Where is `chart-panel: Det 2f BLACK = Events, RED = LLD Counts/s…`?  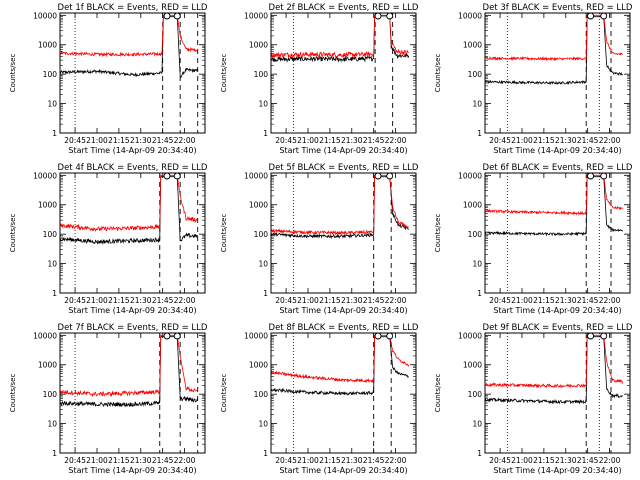 chart-panel: Det 2f BLACK = Events, RED = LLD Counts/s… is located at coordinates (319, 79).